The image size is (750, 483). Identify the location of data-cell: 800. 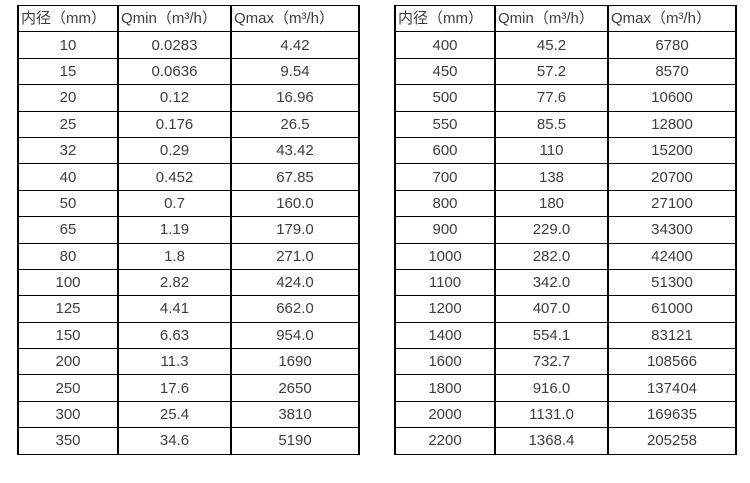
(445, 203).